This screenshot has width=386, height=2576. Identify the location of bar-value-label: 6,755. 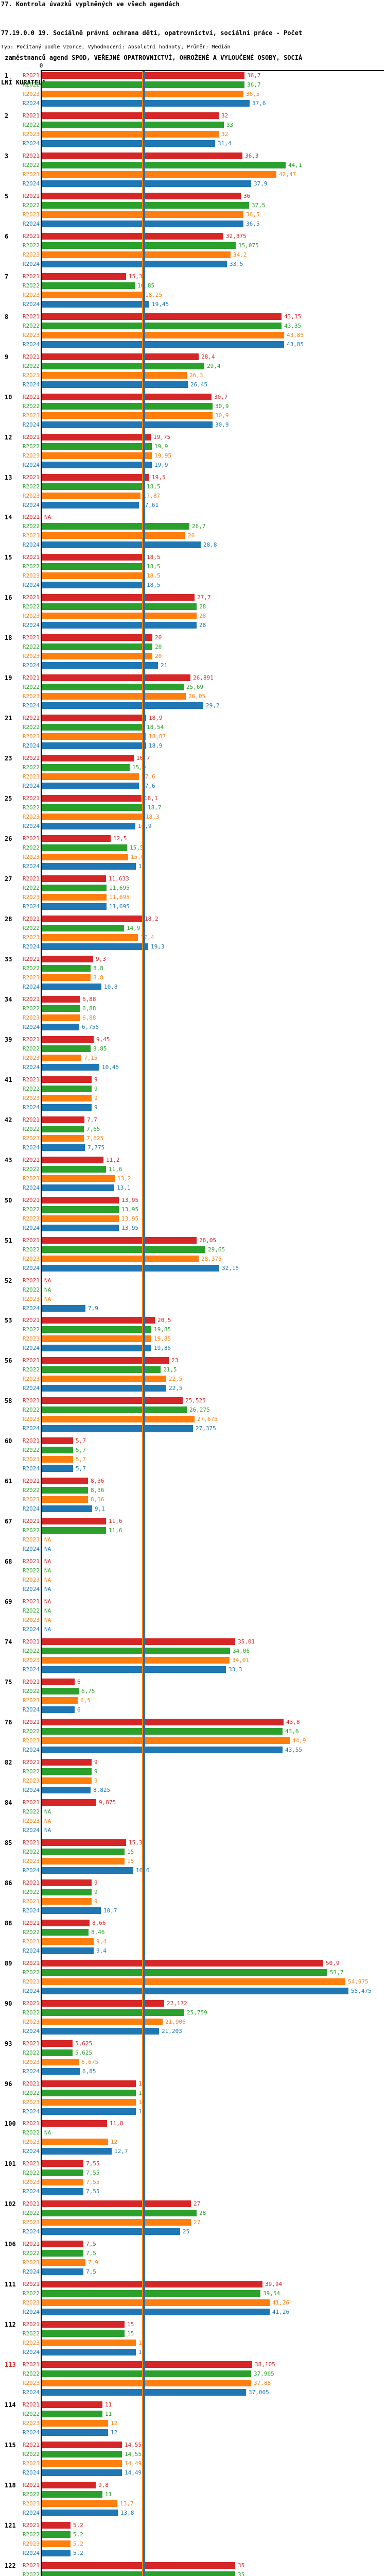
(90, 1027).